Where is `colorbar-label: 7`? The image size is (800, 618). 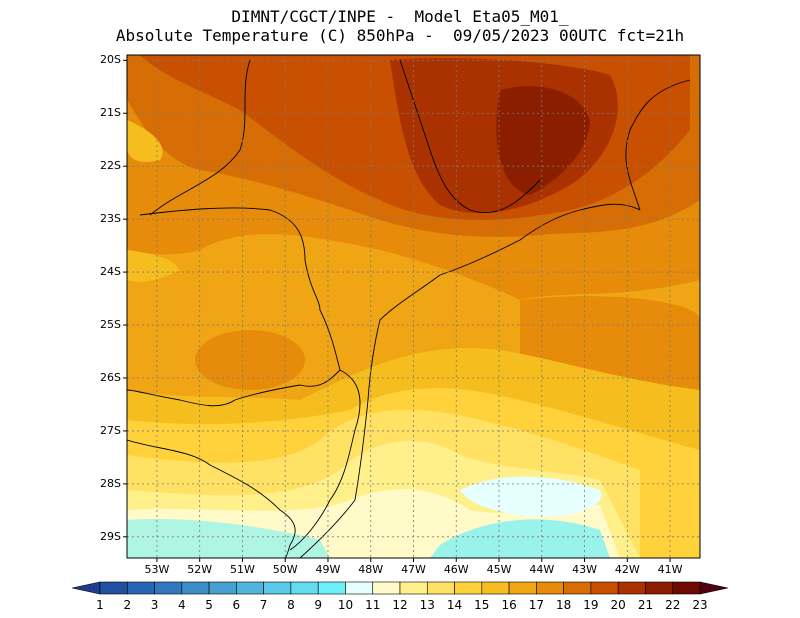 colorbar-label: 7 is located at coordinates (263, 605).